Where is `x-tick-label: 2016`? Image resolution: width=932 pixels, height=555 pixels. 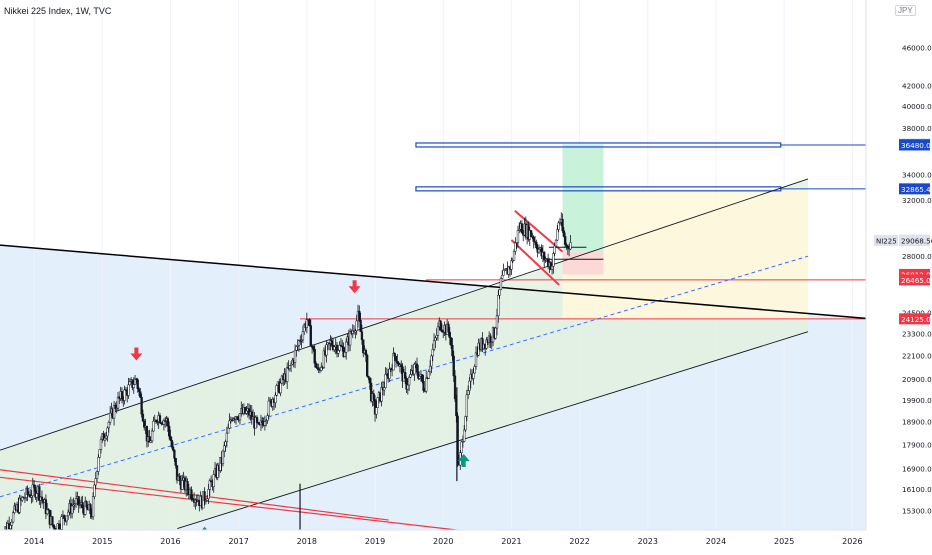 x-tick-label: 2016 is located at coordinates (170, 541).